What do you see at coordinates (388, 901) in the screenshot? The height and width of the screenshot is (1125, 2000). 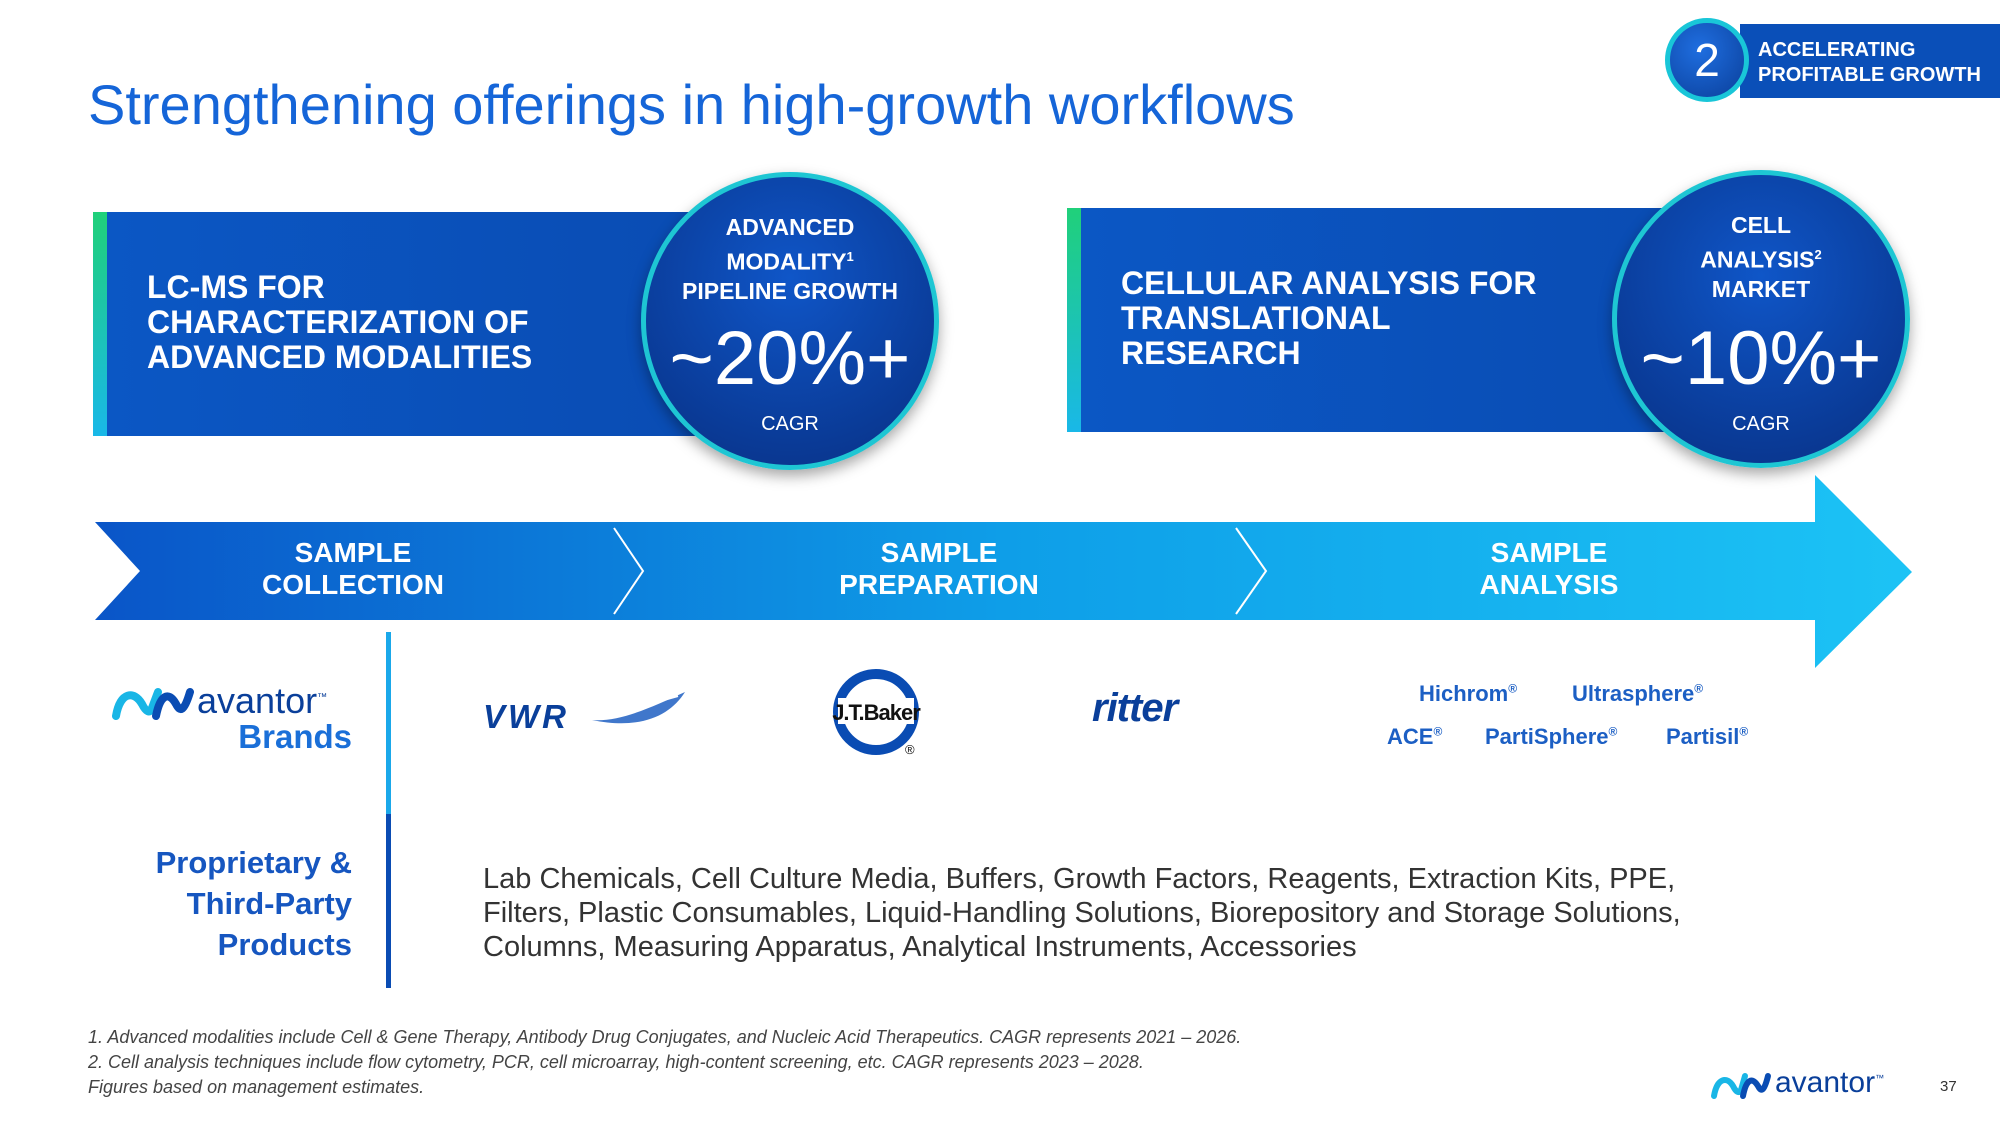 I see `products-divider` at bounding box center [388, 901].